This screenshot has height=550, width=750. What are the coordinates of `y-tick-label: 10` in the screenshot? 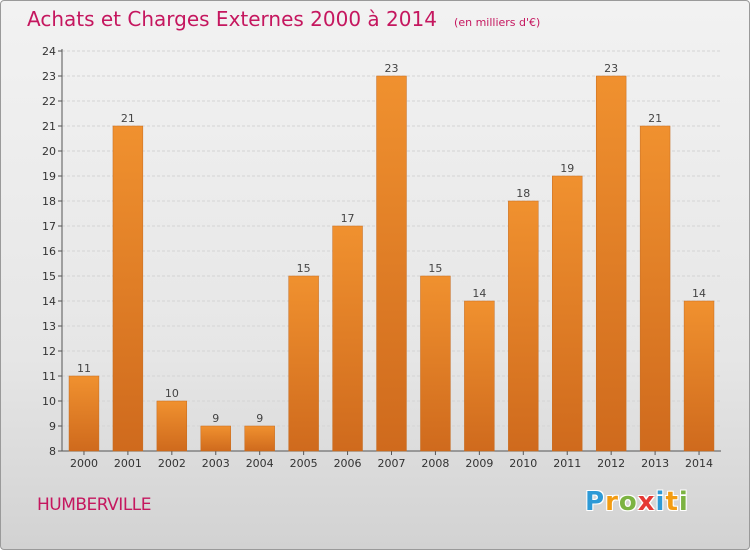 It's located at (49, 401).